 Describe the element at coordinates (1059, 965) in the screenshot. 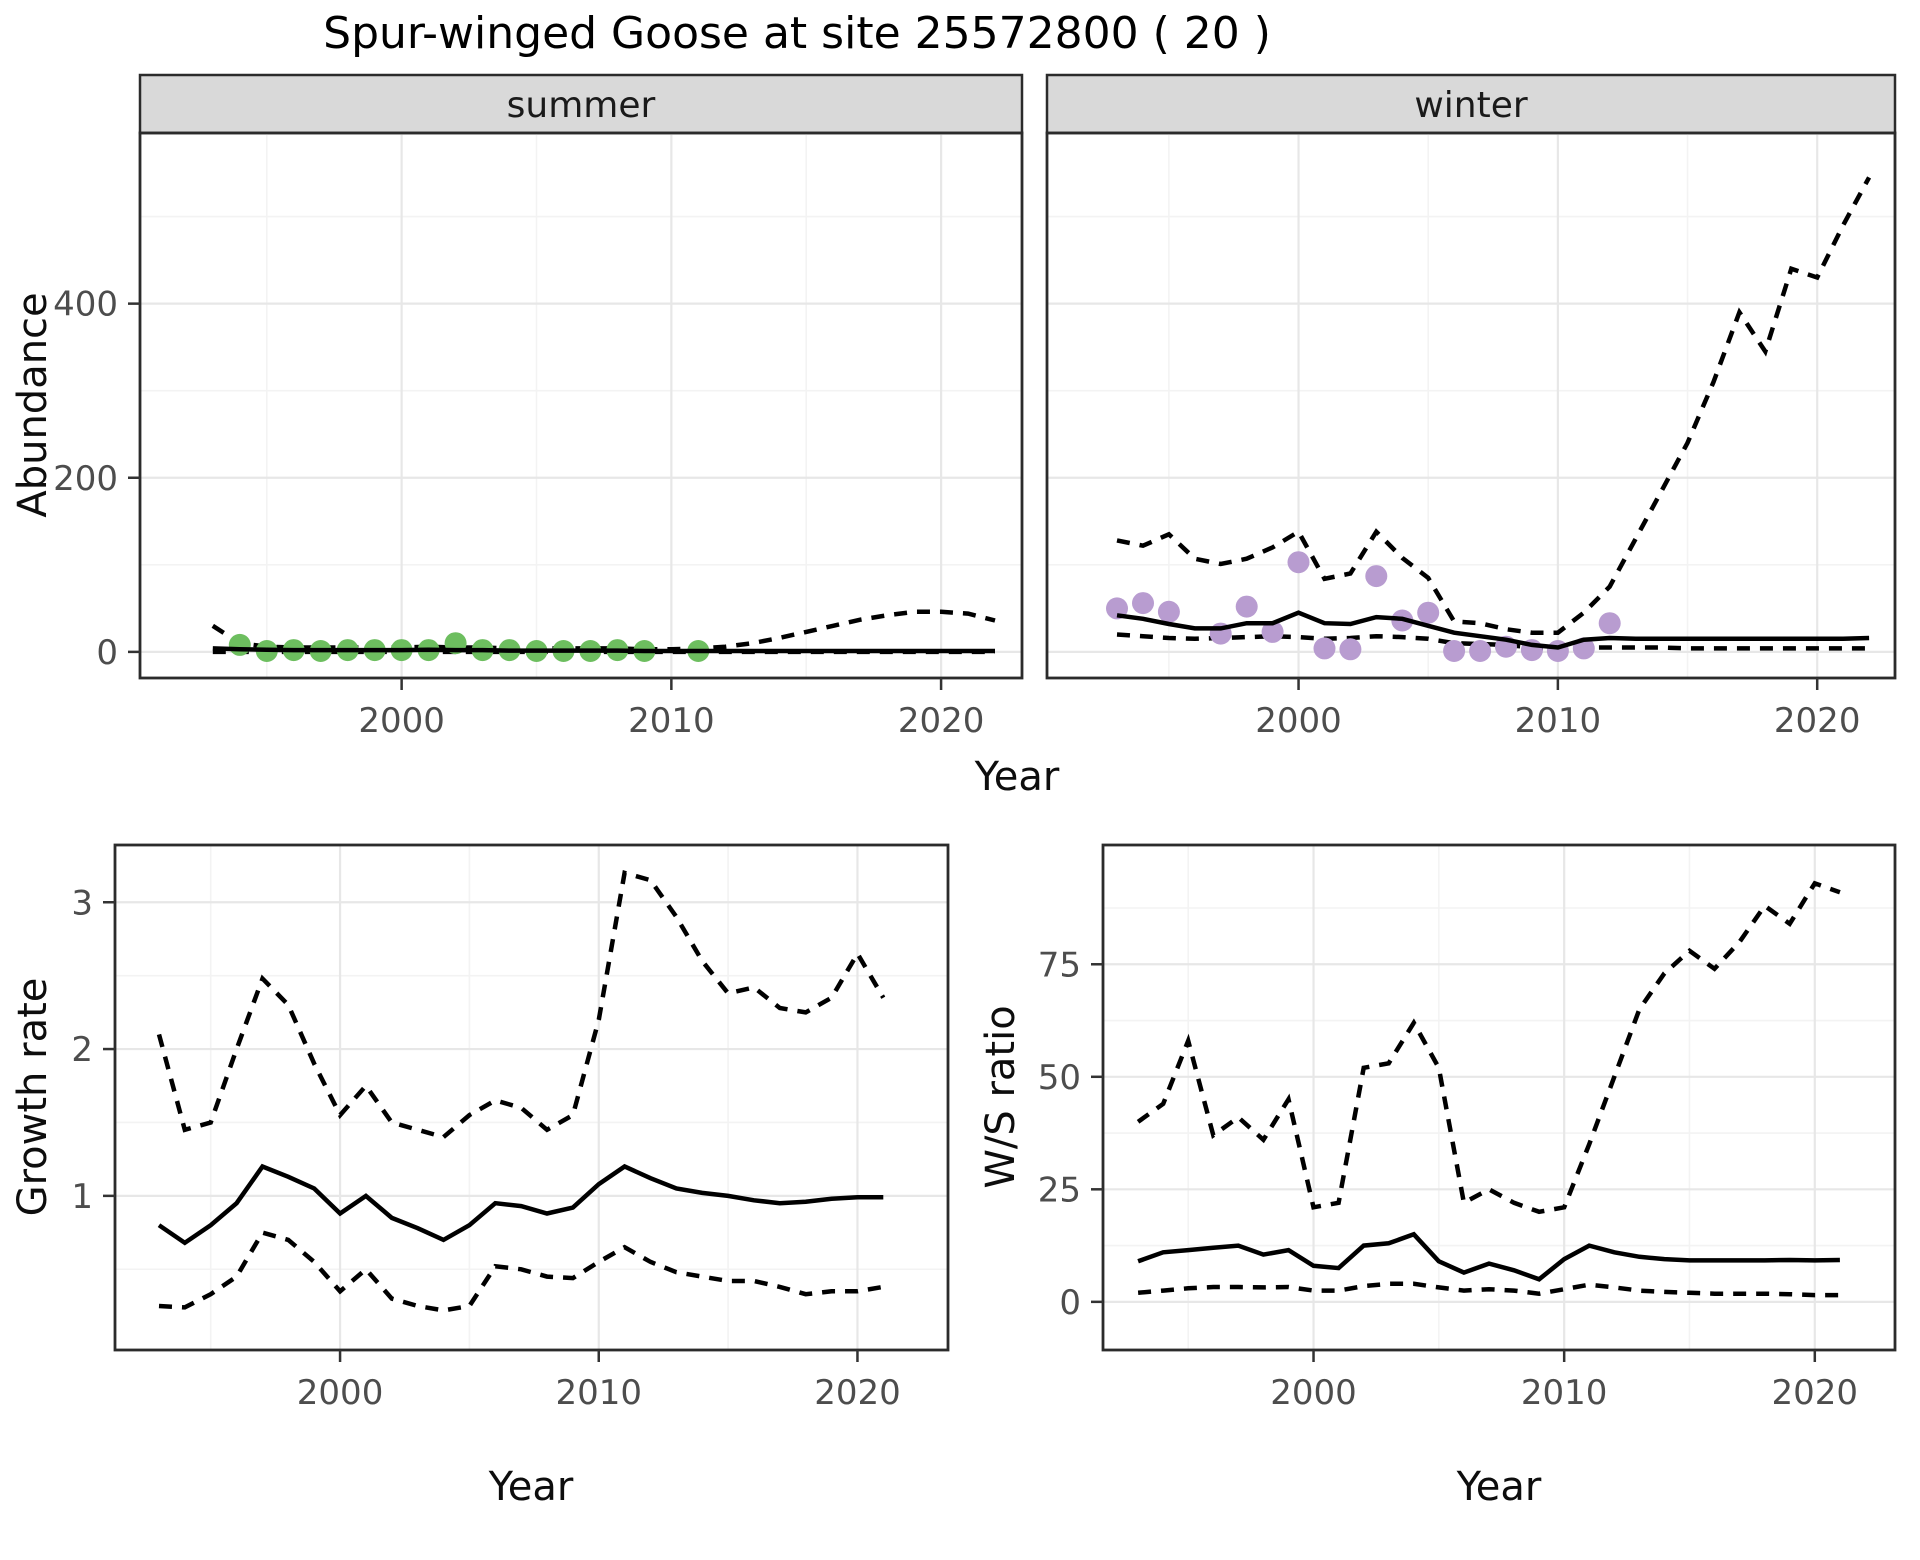

I see `y-tick-label: 75` at that location.